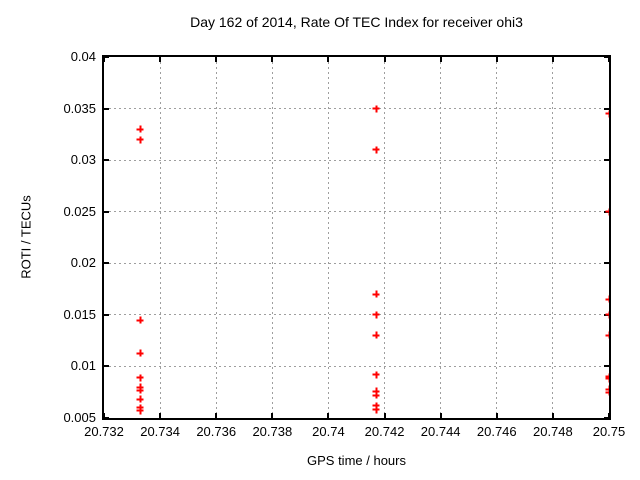 The image size is (640, 480). What do you see at coordinates (79, 314) in the screenshot?
I see `y-tick-label: 0.015` at bounding box center [79, 314].